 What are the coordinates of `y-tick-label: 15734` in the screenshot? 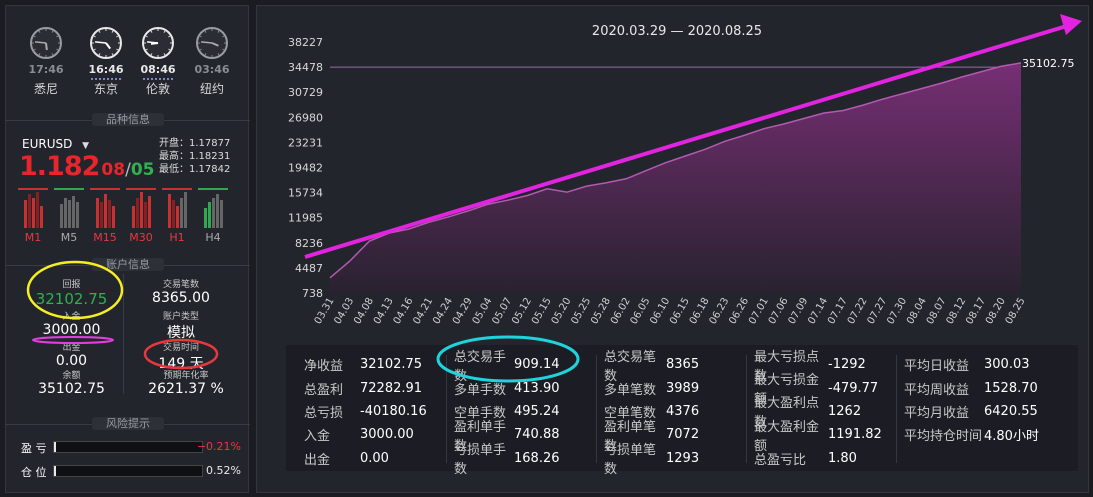 It's located at (305, 193).